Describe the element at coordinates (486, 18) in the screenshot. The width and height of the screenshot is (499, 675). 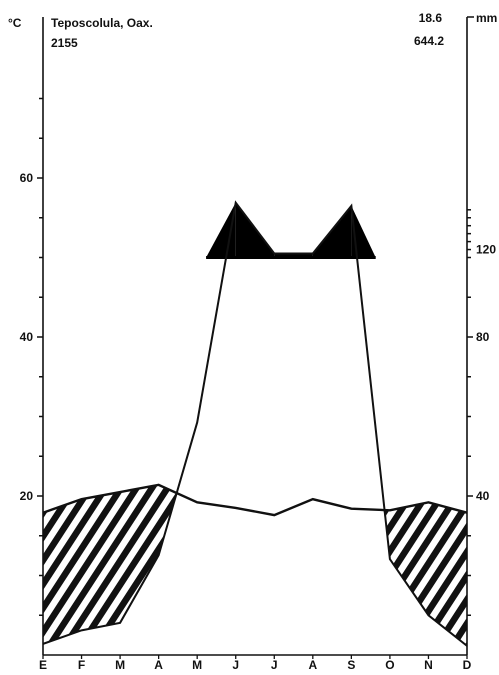
I see `right-axis-unit: mm` at that location.